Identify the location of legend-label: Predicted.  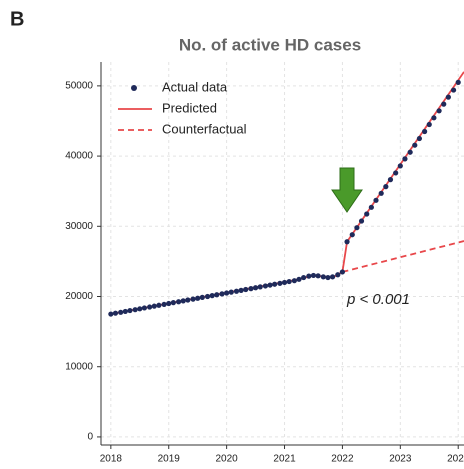
(189, 107).